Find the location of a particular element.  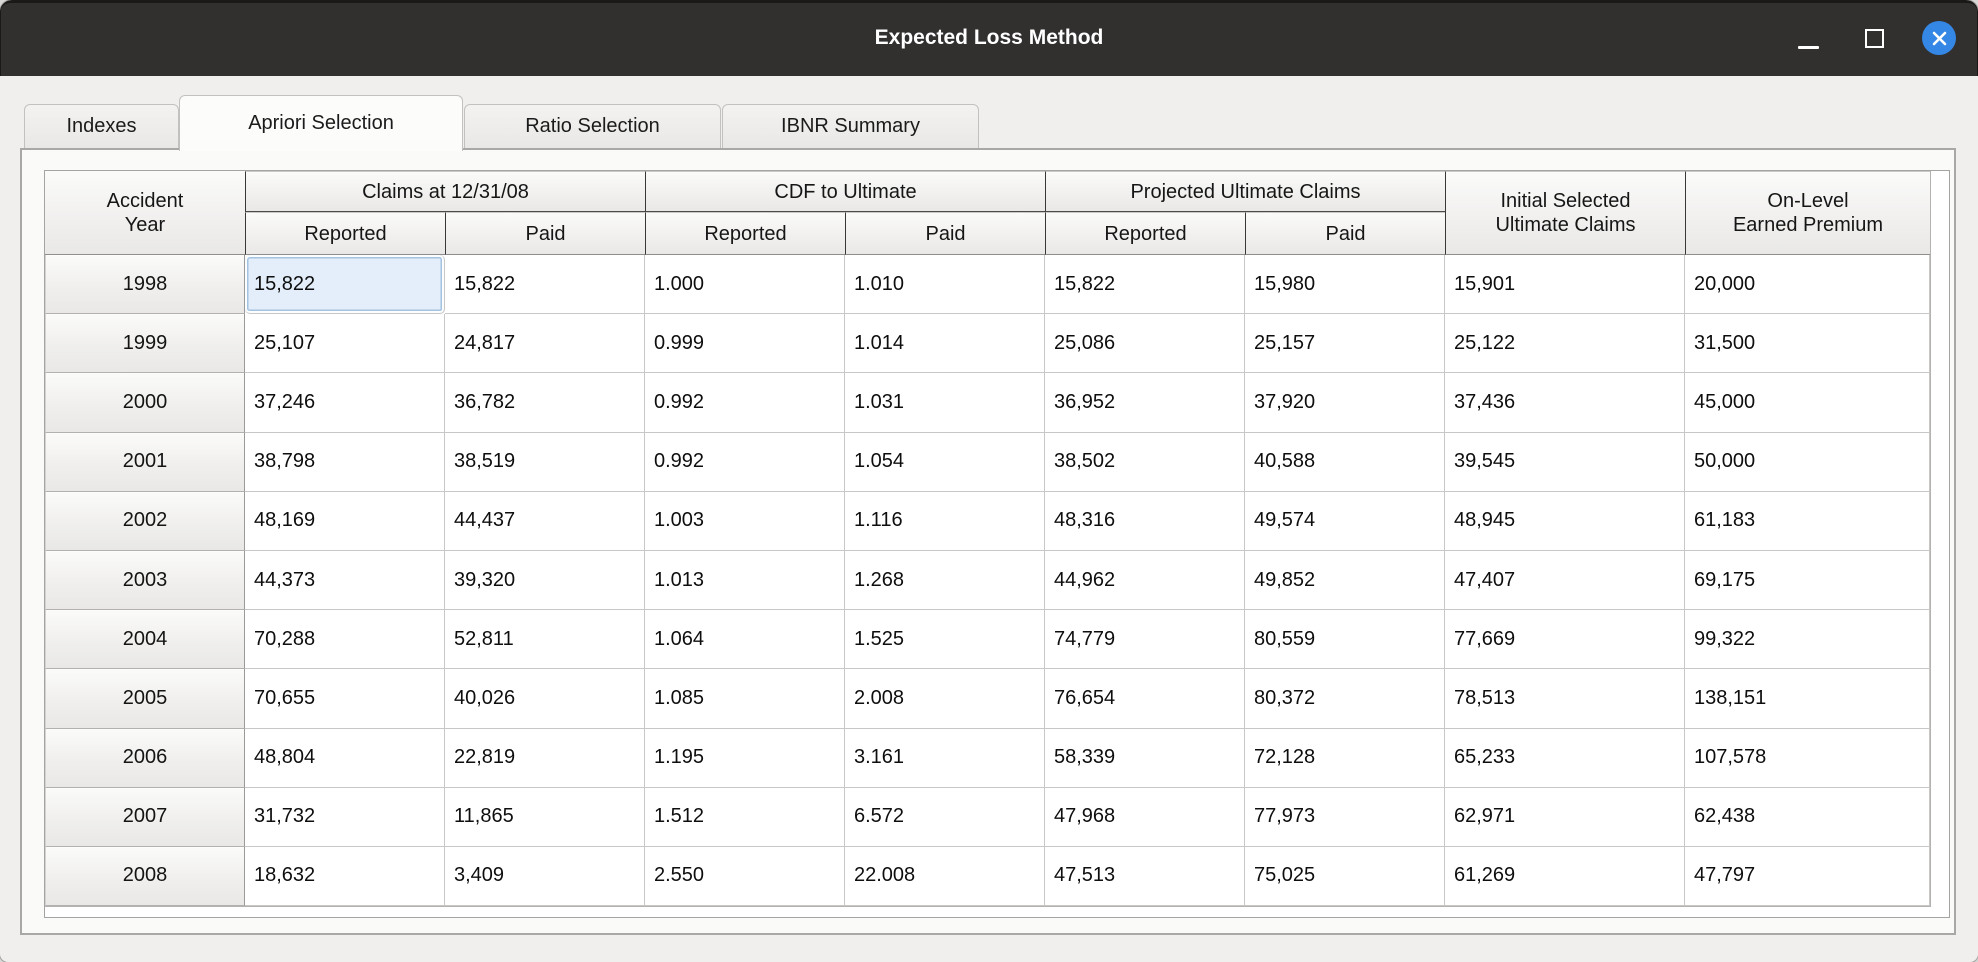

cell: 1.000 is located at coordinates (745, 285).